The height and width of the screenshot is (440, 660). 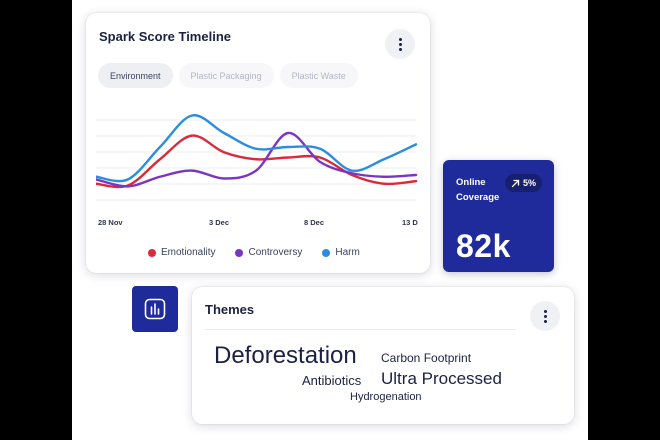 What do you see at coordinates (530, 183) in the screenshot?
I see `coverage-trend-value: 5%` at bounding box center [530, 183].